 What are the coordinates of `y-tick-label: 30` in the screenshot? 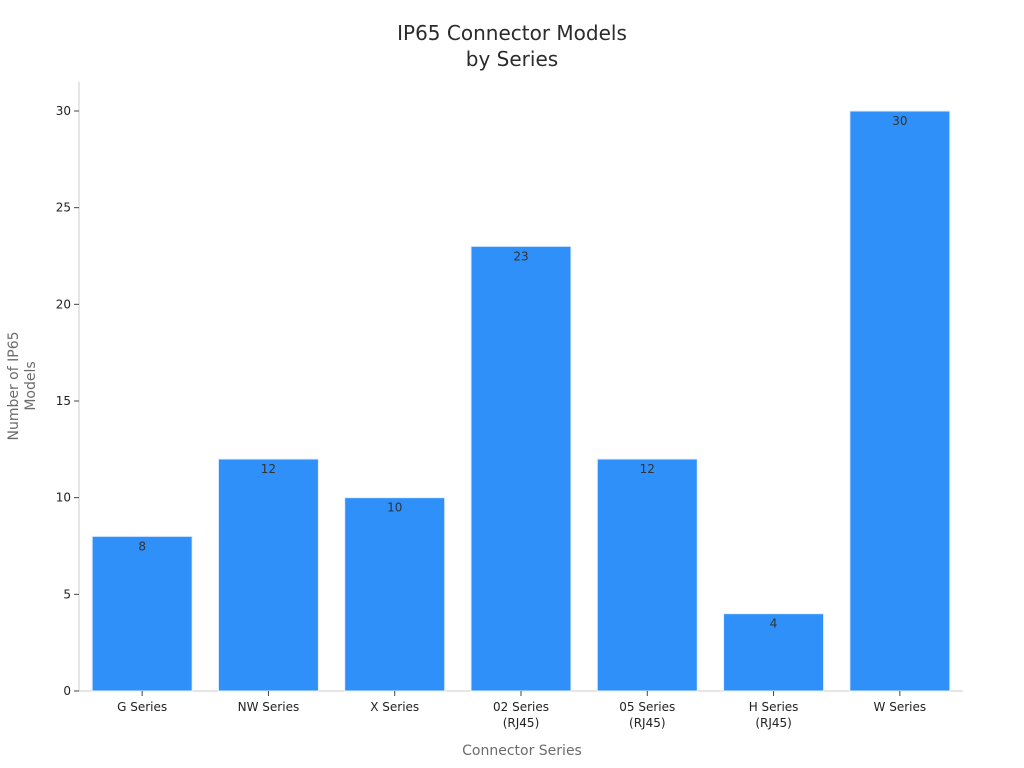 It's located at (63, 111).